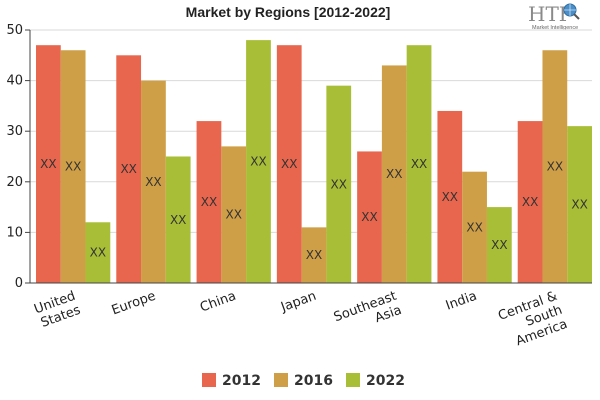  I want to click on y-tick-label: 30, so click(14, 131).